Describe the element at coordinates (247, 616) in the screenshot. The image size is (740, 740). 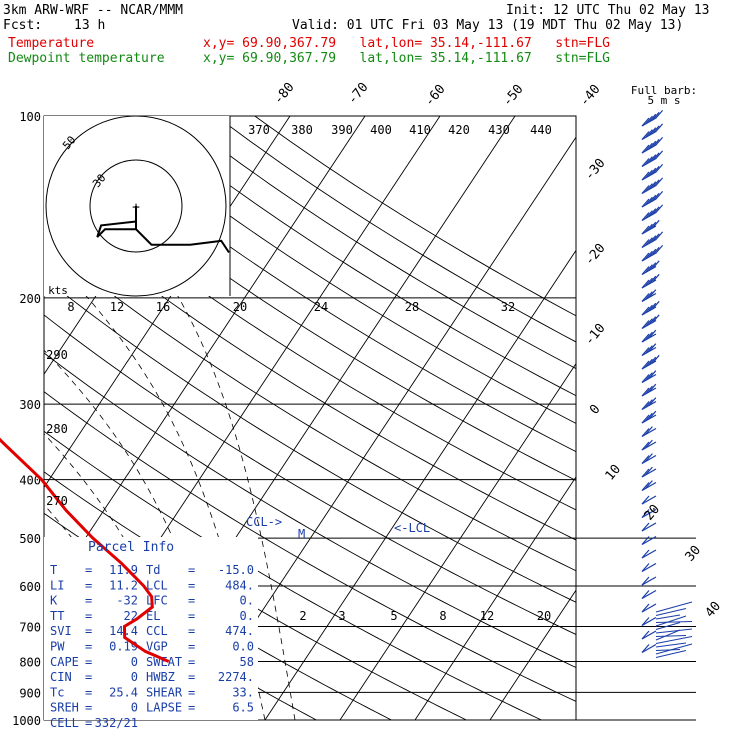
I see `parcel-row-value: 0.` at that location.